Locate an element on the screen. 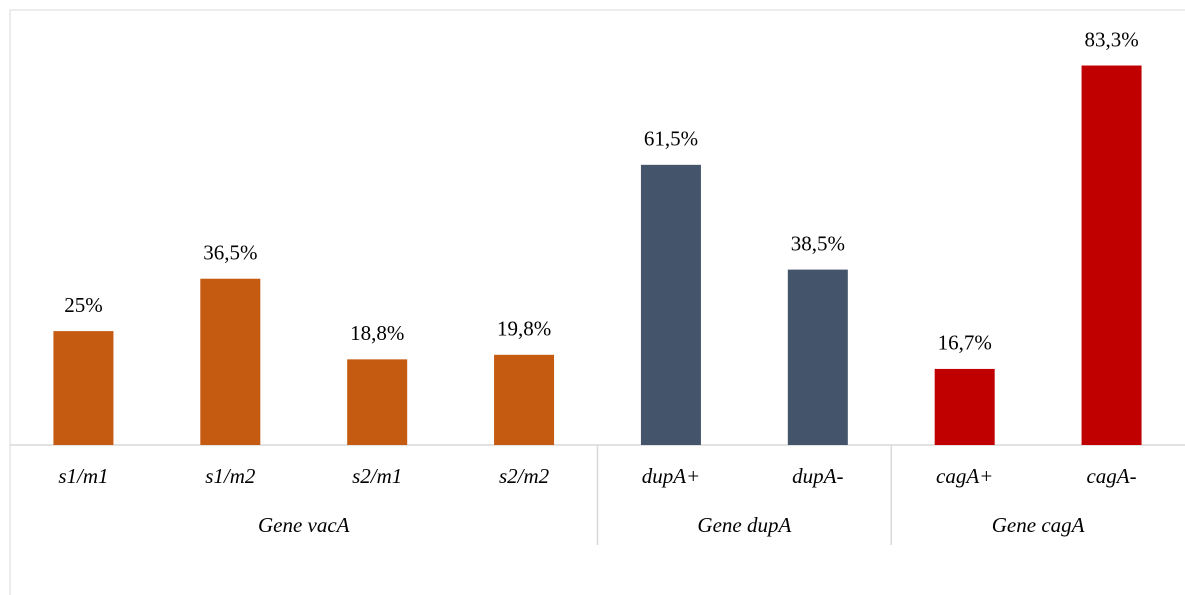 The width and height of the screenshot is (1185, 595). value-label: 36,5% is located at coordinates (230, 253).